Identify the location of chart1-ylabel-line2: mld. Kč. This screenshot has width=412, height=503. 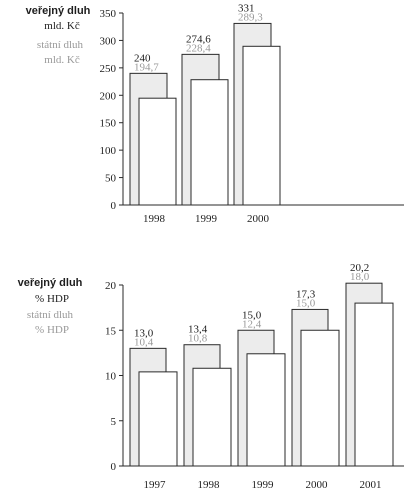
(62, 26).